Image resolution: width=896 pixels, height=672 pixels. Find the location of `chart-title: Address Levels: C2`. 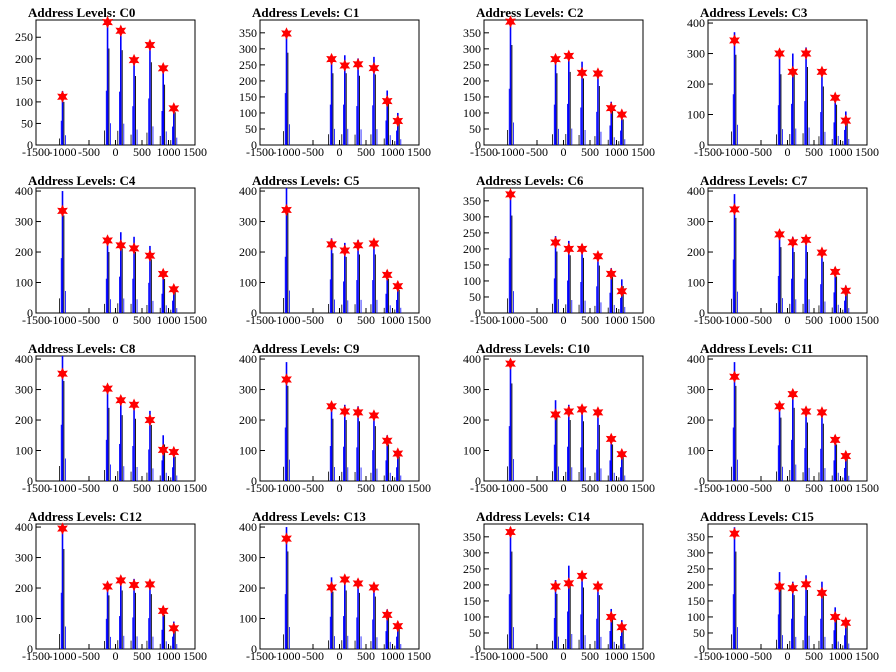

chart-title: Address Levels: C2 is located at coordinates (529, 12).